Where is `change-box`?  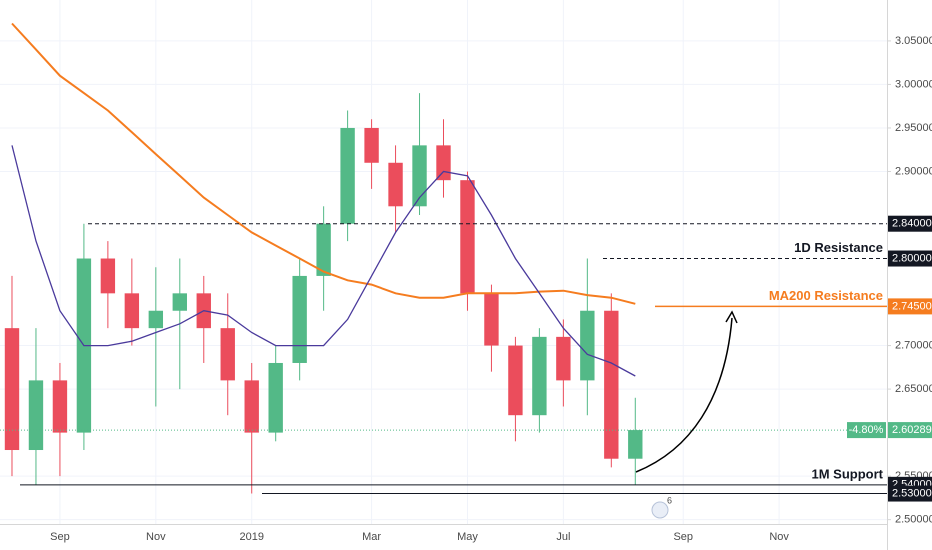
change-box is located at coordinates (866, 430).